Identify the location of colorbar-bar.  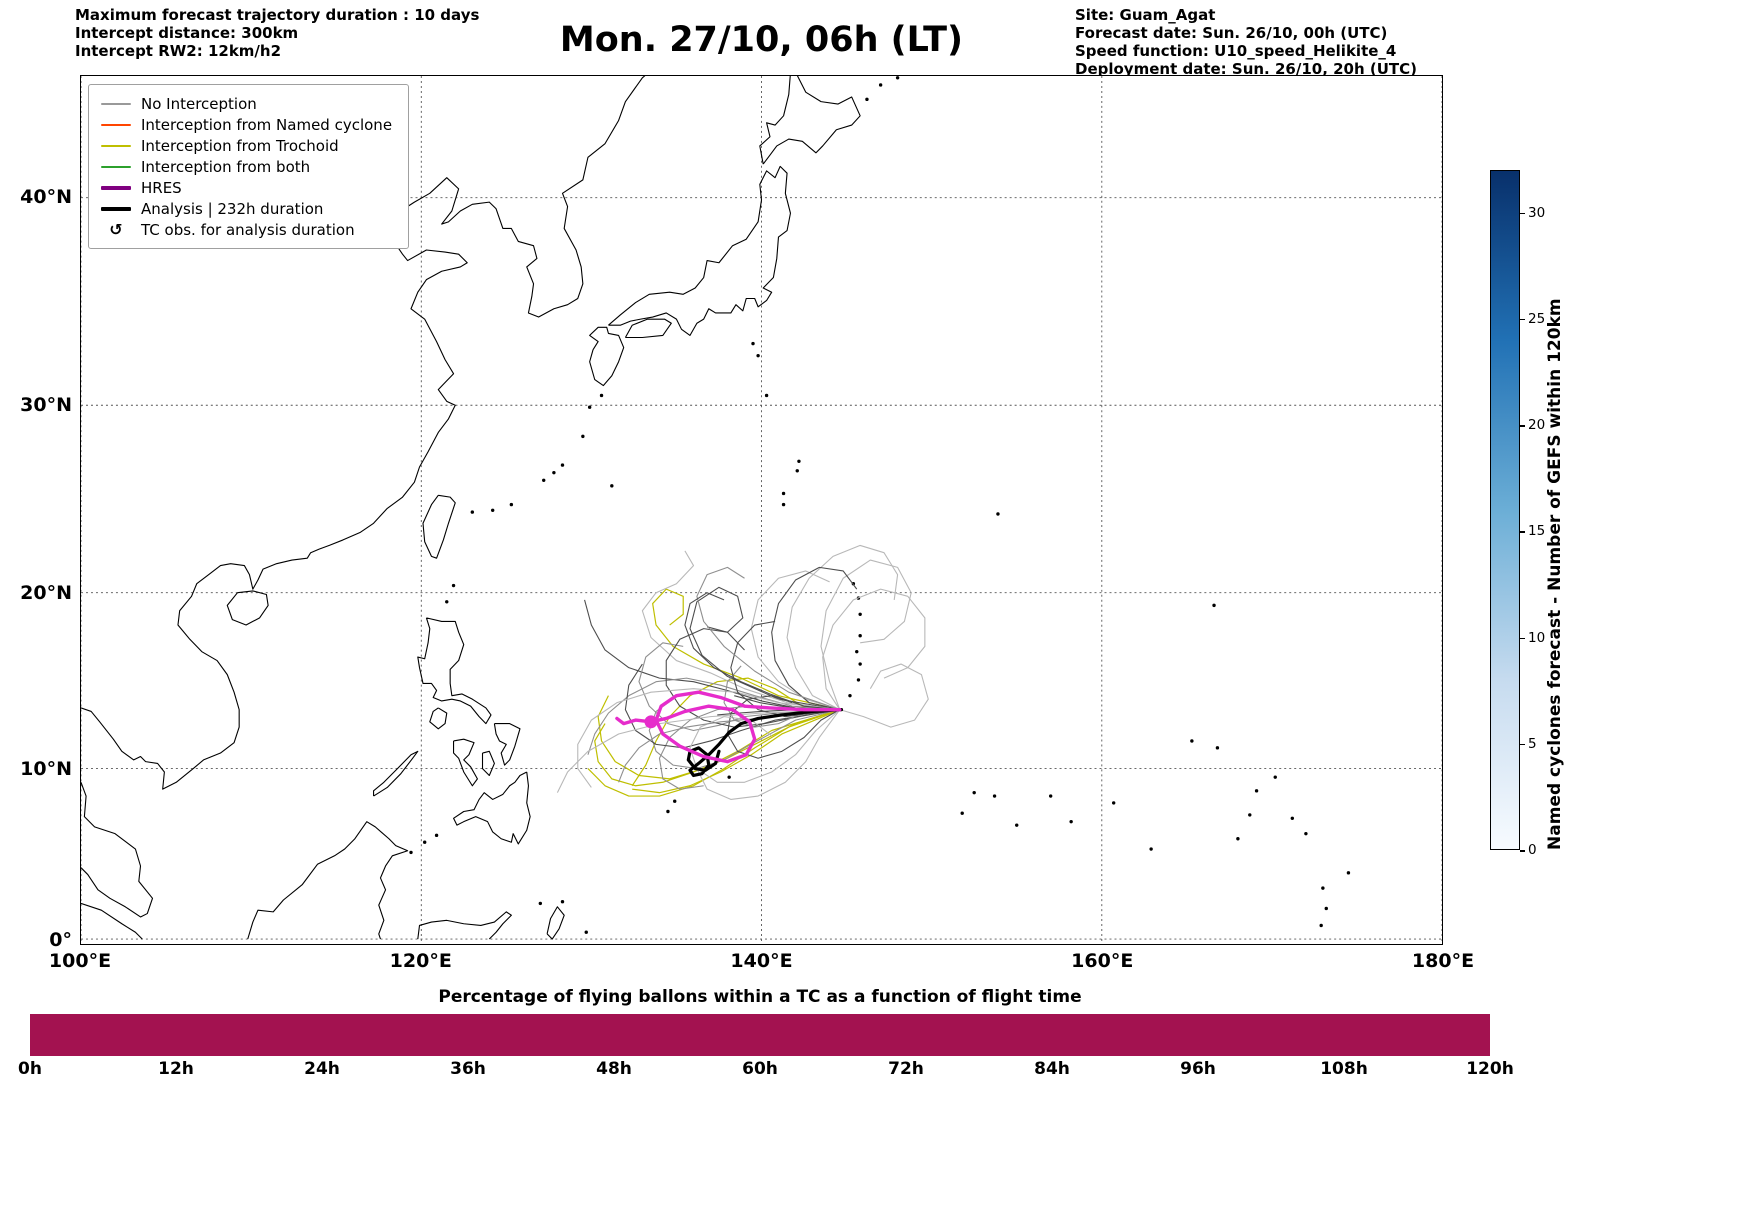
(1505, 510).